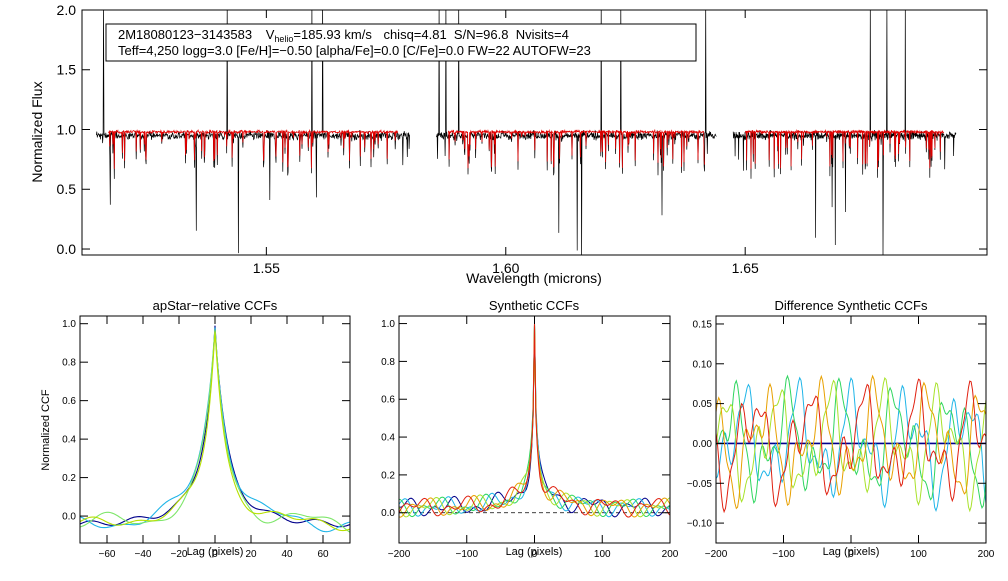 The height and width of the screenshot is (581, 1008). I want to click on y-tick-label: 0.15, so click(703, 324).